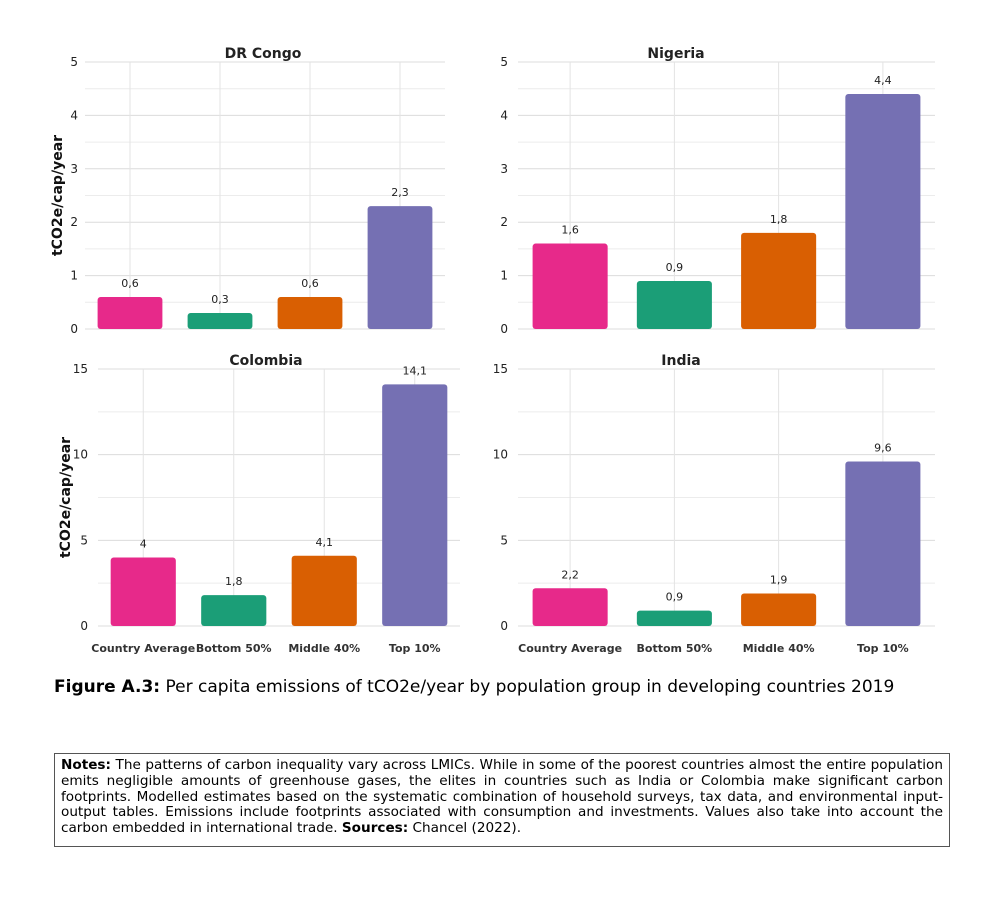 This screenshot has height=920, width=983. I want to click on sources-label: Sources:, so click(375, 828).